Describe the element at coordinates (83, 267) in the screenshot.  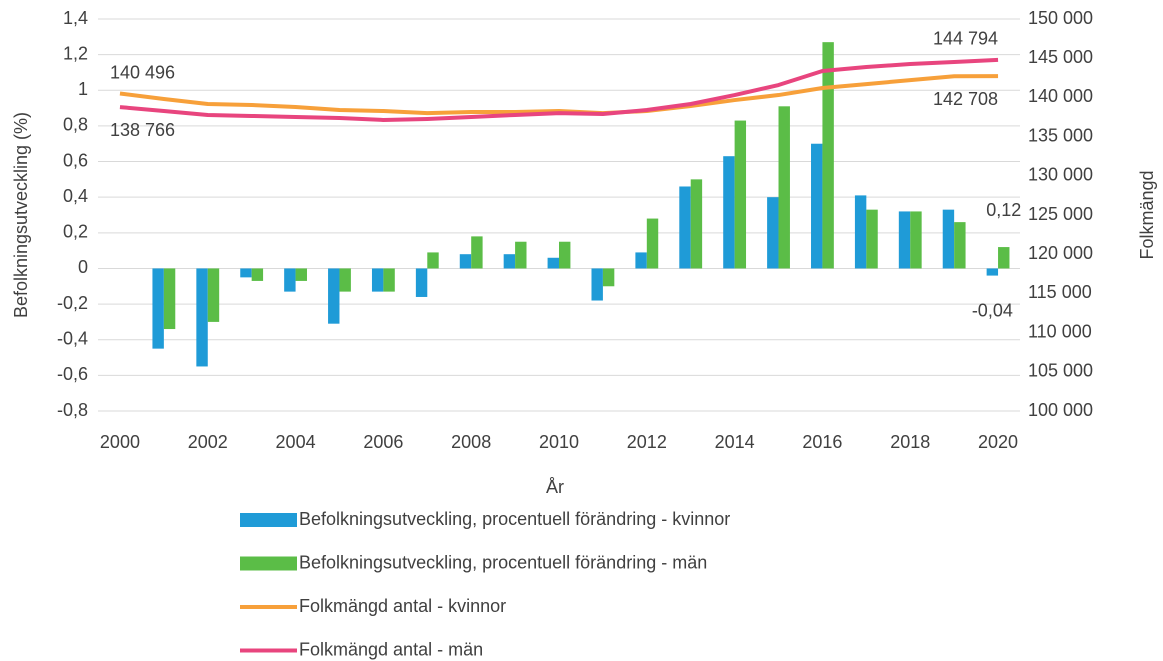
I see `y-tick-label: 0` at that location.